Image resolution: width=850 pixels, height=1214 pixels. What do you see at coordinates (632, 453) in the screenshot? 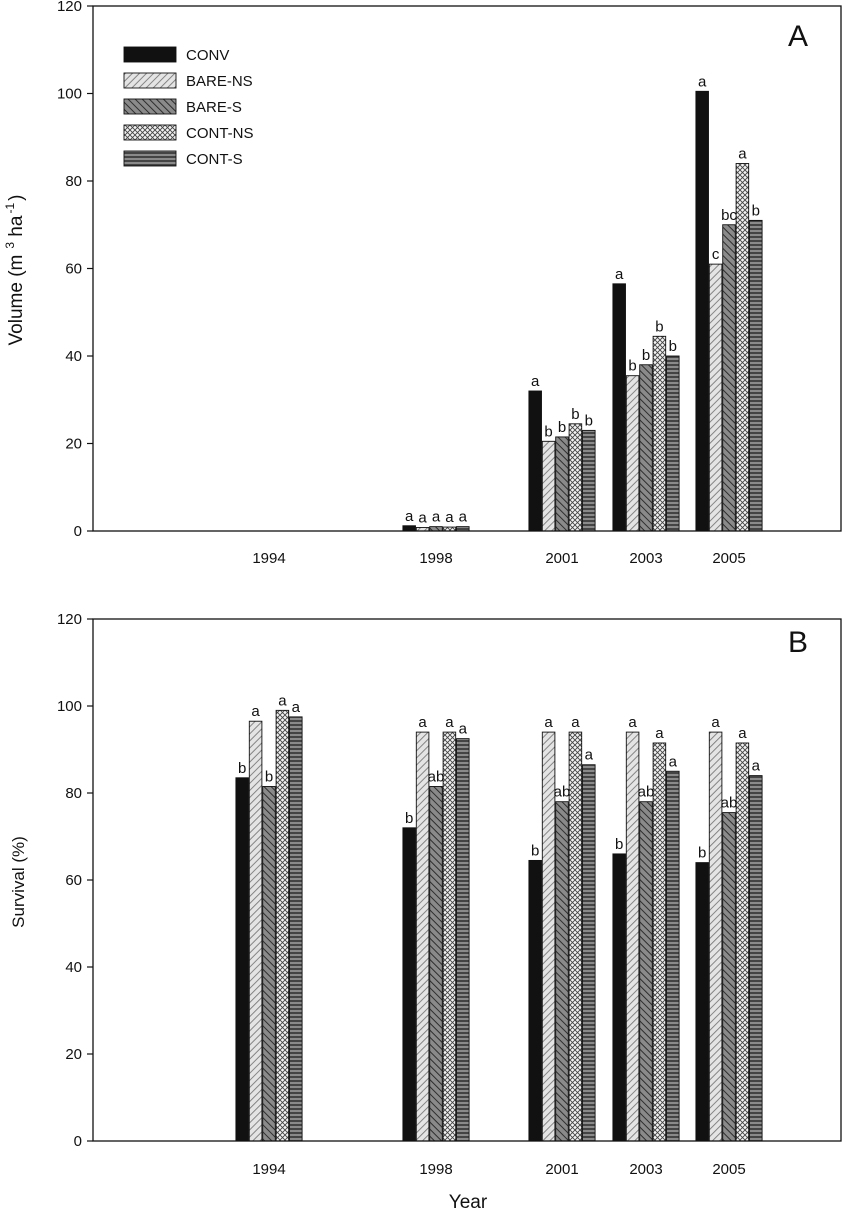
I see `bar-bare-ns-2003` at bounding box center [632, 453].